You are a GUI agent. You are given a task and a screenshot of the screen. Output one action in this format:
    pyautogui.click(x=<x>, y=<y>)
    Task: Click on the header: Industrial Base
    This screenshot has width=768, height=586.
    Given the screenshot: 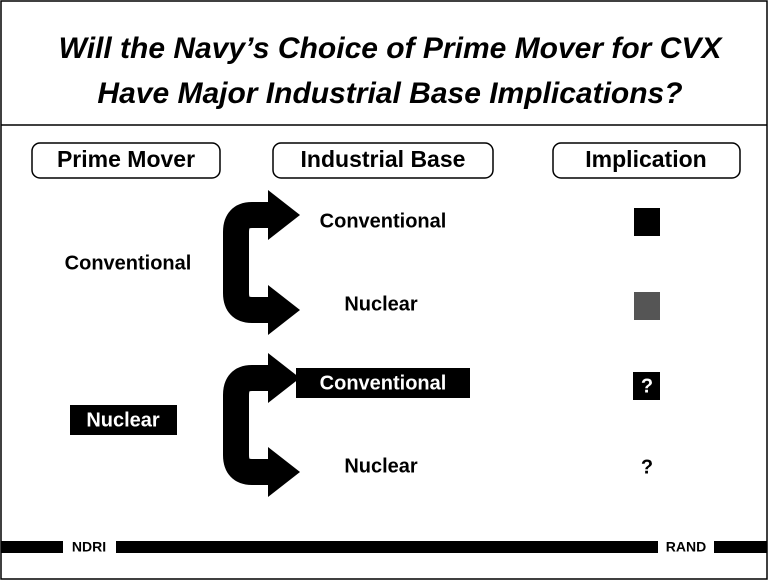 What is the action you would take?
    pyautogui.click(x=383, y=159)
    